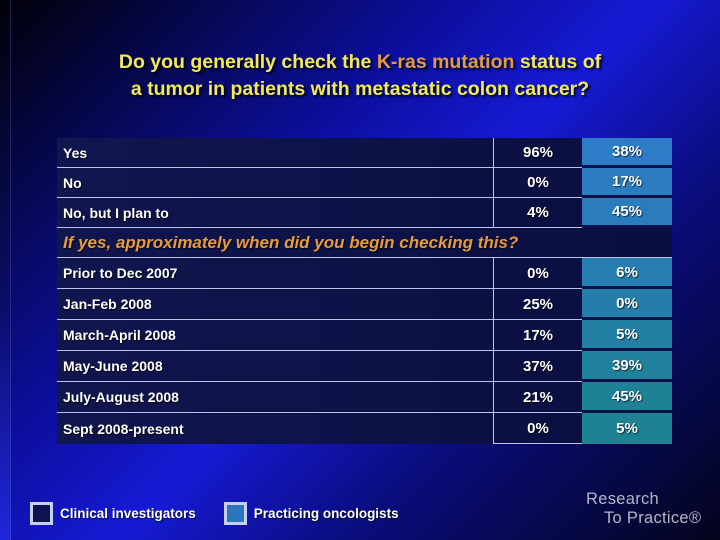 Image resolution: width=720 pixels, height=540 pixels. Describe the element at coordinates (623, 499) in the screenshot. I see `logo-line1: Research` at that location.